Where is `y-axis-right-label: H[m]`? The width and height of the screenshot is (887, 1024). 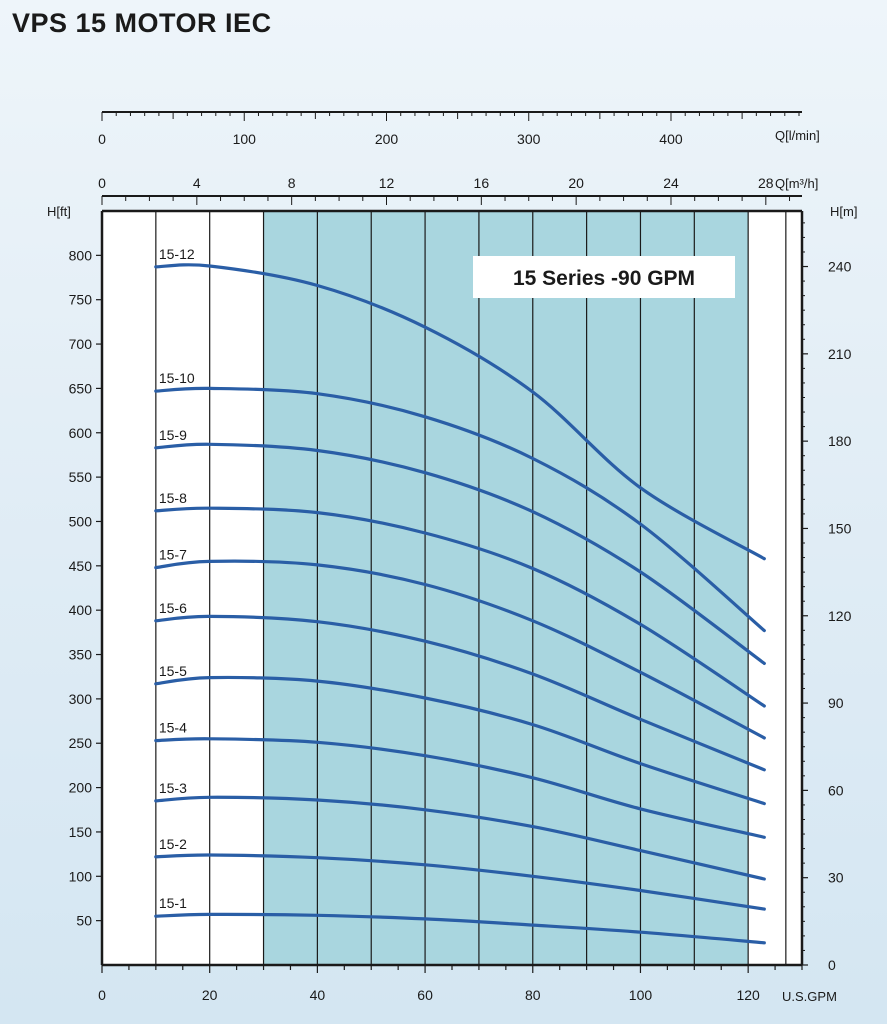 y-axis-right-label: H[m] is located at coordinates (843, 211).